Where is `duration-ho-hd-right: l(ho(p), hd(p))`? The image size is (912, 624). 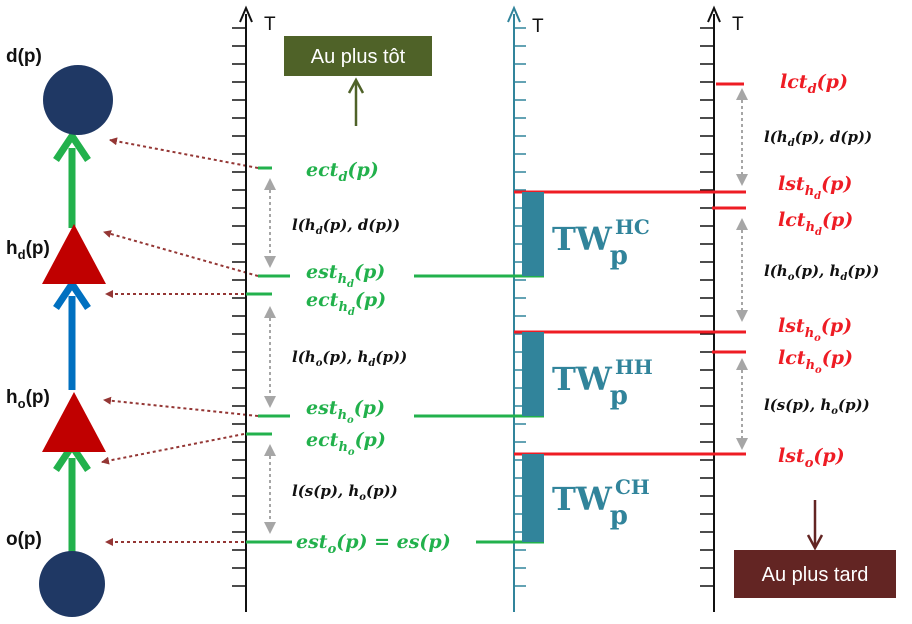 duration-ho-hd-right: l(ho(p), hd(p)) is located at coordinates (821, 272).